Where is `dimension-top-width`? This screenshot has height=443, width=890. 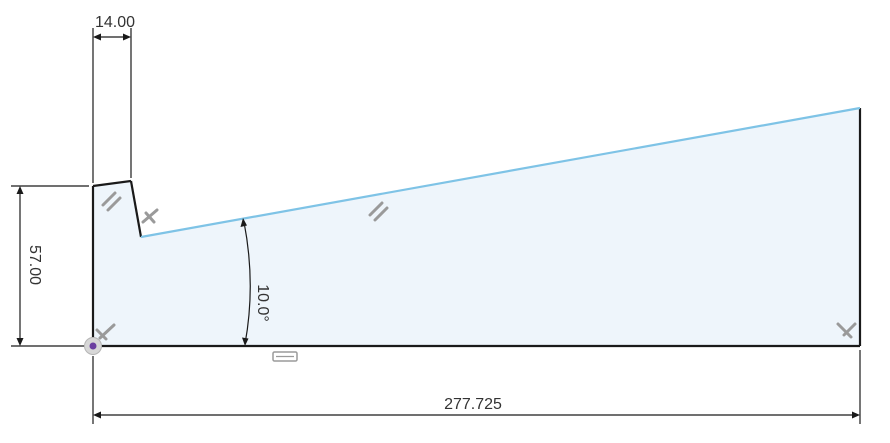 dimension-top-width is located at coordinates (112, 105).